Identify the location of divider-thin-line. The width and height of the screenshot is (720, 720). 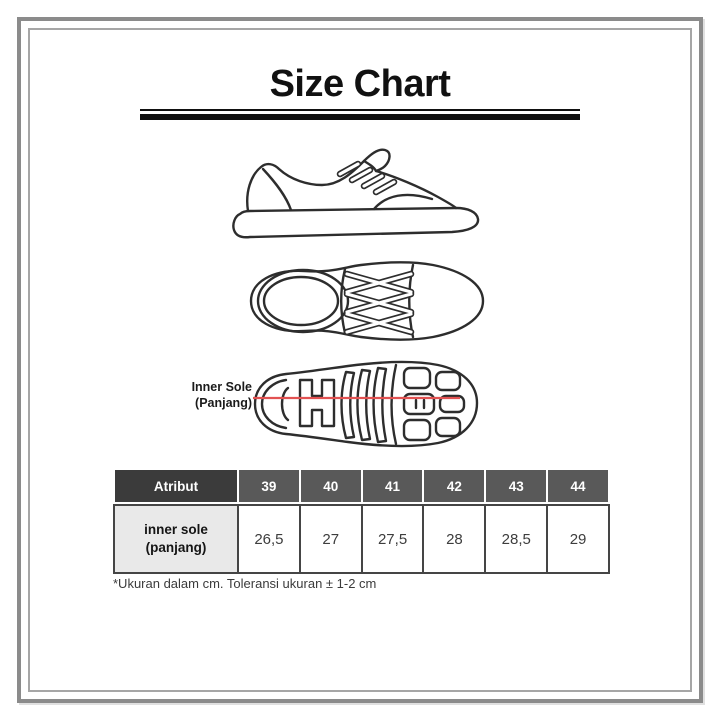
(360, 110).